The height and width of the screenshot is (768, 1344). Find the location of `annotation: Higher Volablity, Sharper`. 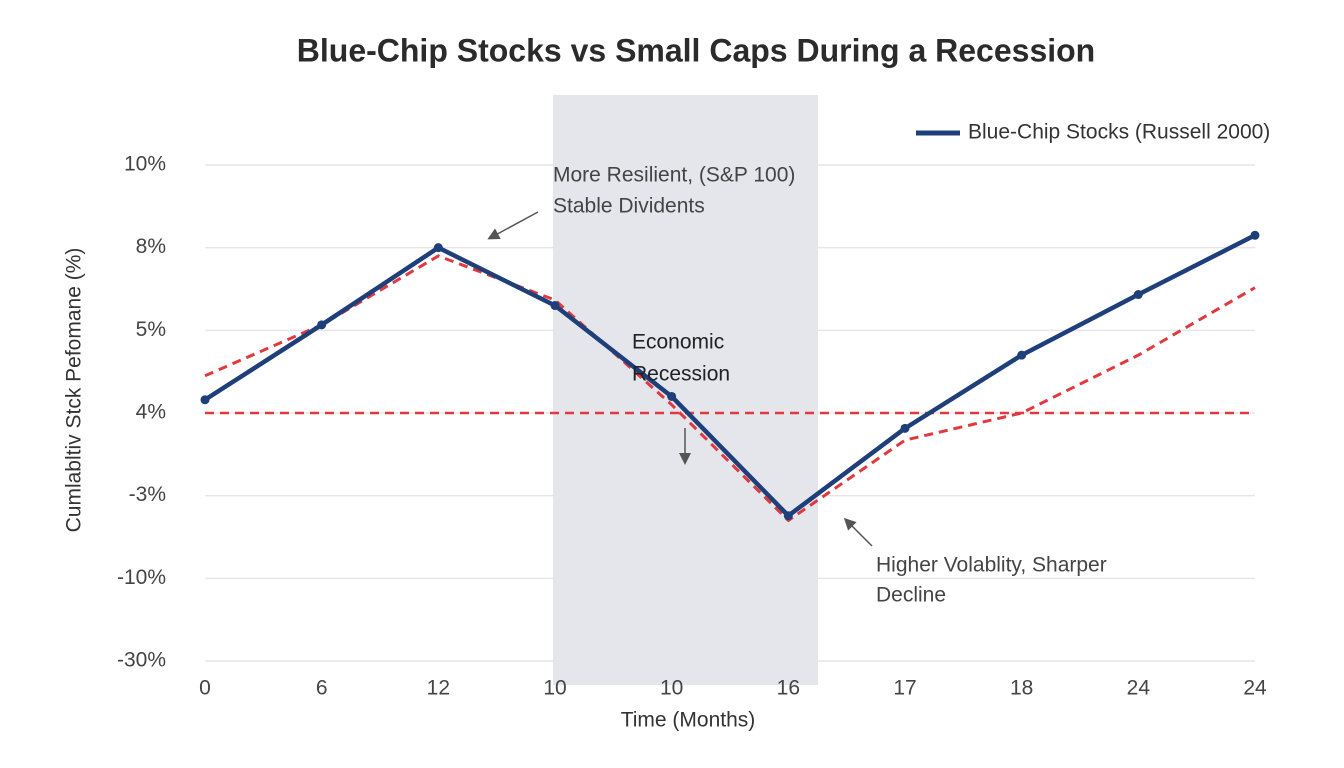

annotation: Higher Volablity, Sharper is located at coordinates (991, 565).